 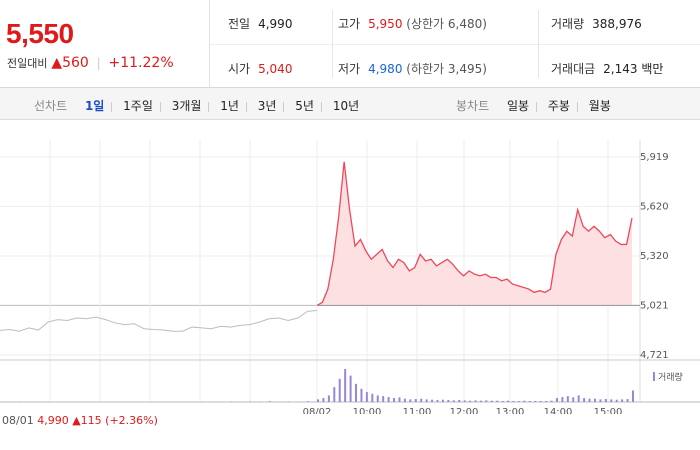 I want to click on change-percent: +11.22%, so click(x=141, y=63).